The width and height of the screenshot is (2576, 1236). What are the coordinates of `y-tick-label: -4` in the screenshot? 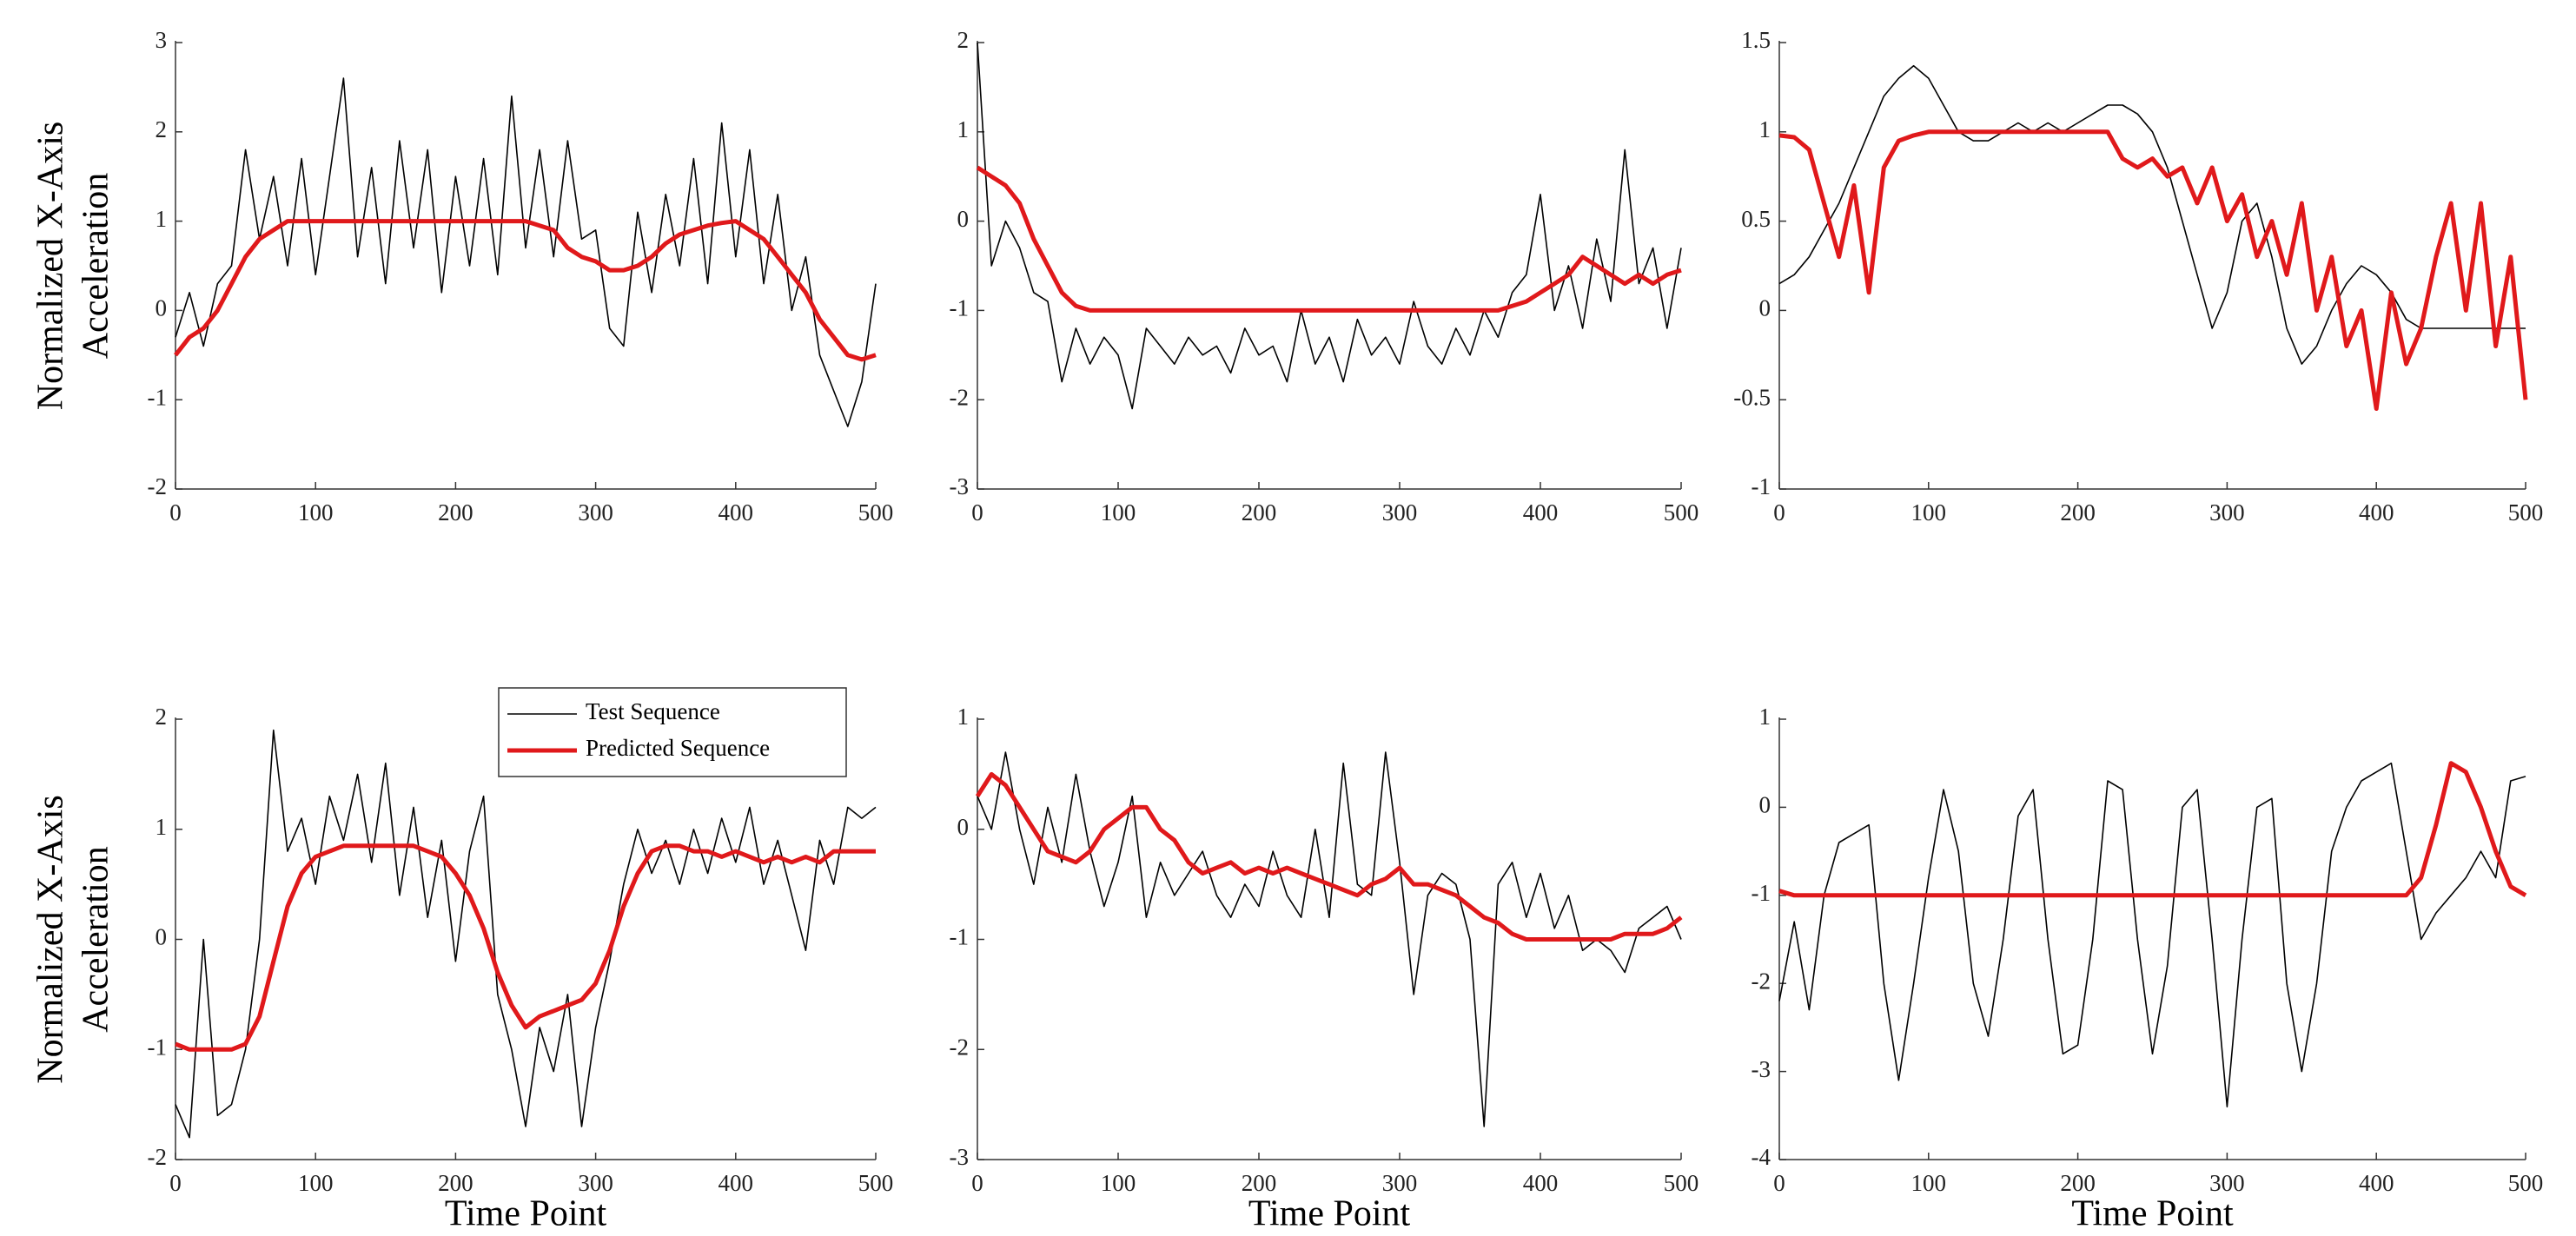 It's located at (1761, 1157).